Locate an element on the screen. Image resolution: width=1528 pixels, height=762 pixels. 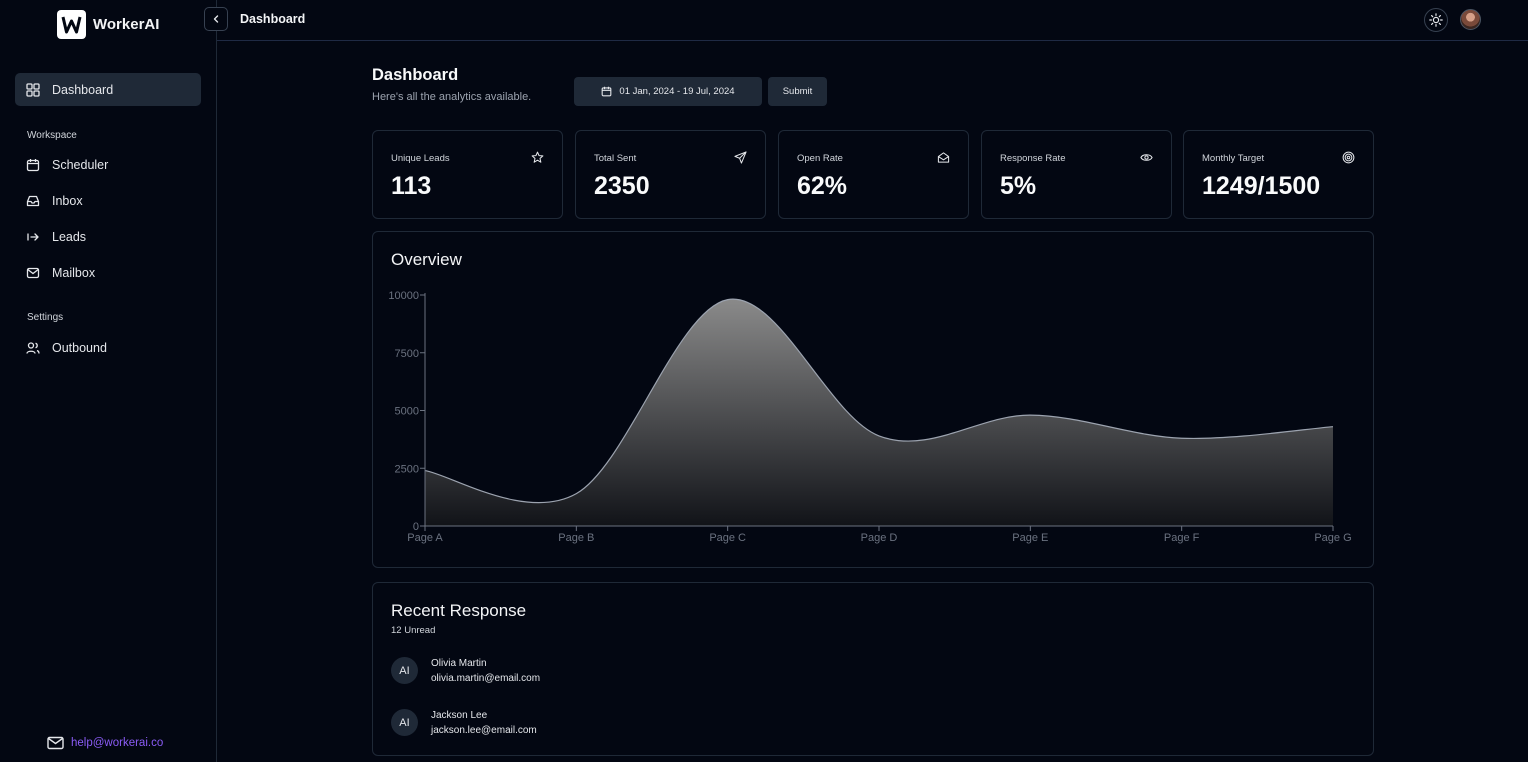
send-icon is located at coordinates (740, 157).